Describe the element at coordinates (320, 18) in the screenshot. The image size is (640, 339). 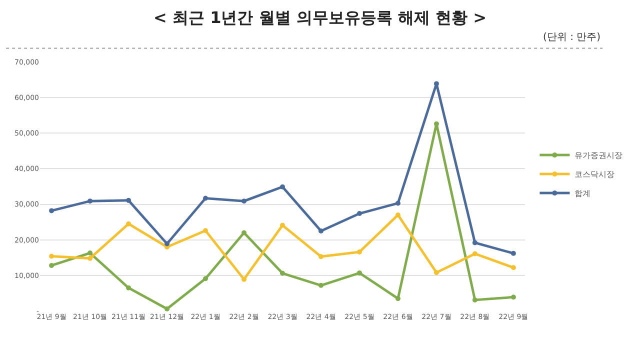
I see `chart-title: < 최근 1년간 월별 의무보유등록 해제 현황 >` at that location.